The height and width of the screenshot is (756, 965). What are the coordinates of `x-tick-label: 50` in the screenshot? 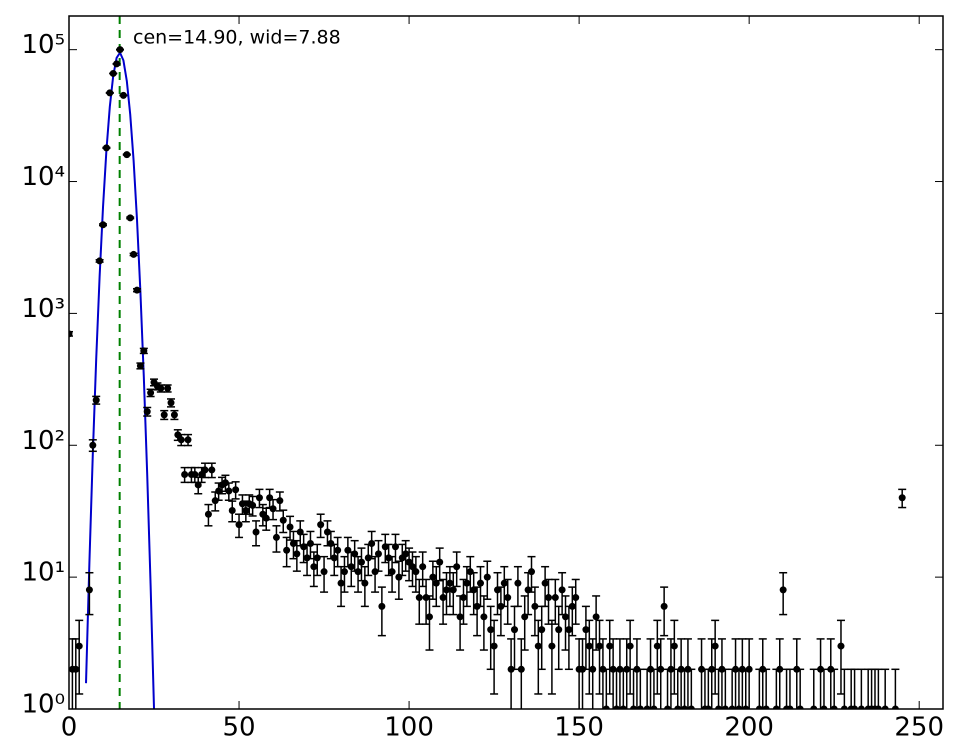 It's located at (238, 728).